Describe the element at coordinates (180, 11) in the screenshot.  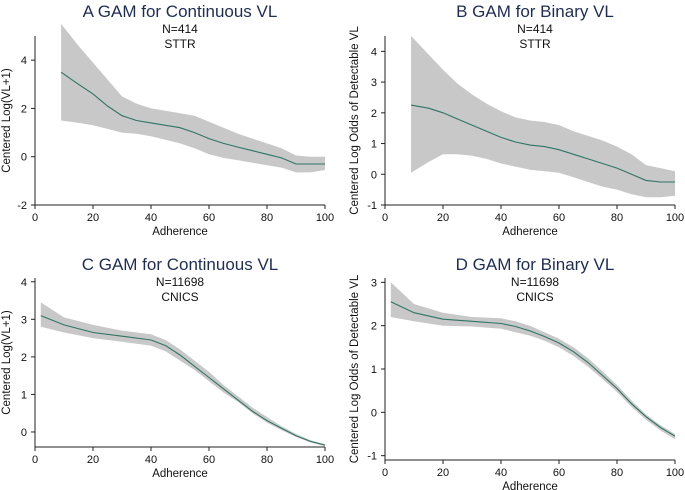
I see `panel-title: A GAM for Continuous VL` at that location.